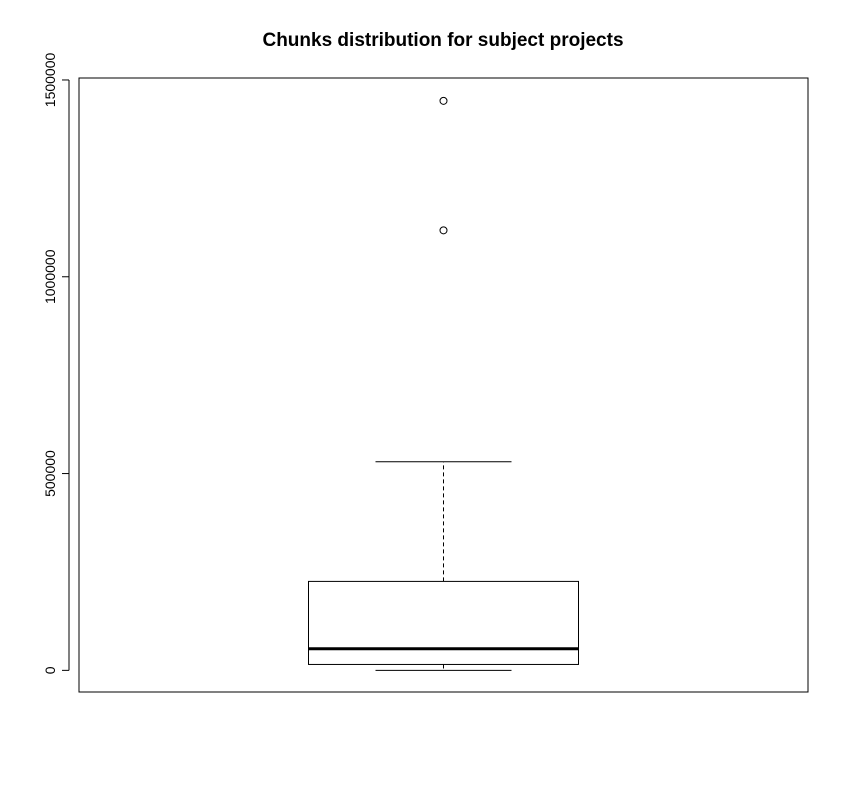 The height and width of the screenshot is (791, 849). What do you see at coordinates (50, 276) in the screenshot?
I see `y-tick-label: 1000000` at bounding box center [50, 276].